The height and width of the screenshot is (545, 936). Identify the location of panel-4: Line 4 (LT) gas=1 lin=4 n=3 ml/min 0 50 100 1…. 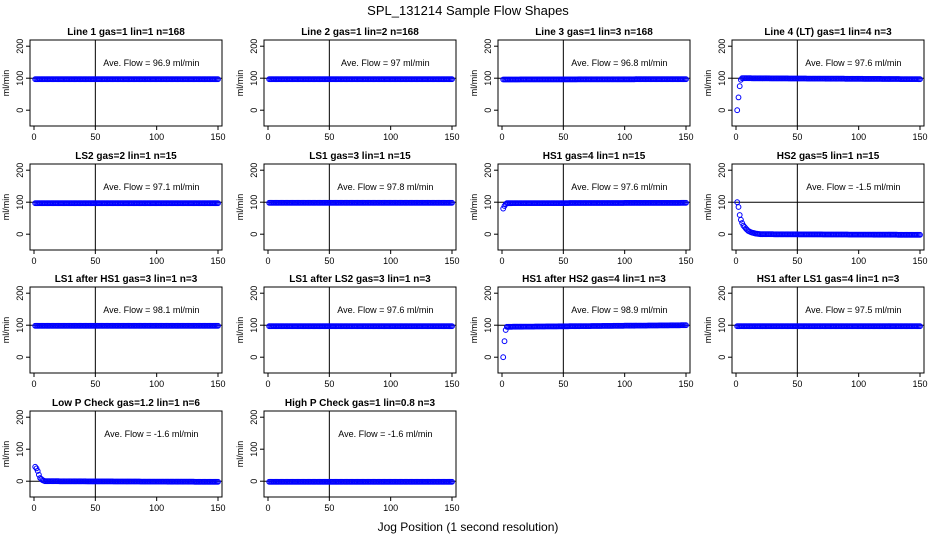
(815, 84).